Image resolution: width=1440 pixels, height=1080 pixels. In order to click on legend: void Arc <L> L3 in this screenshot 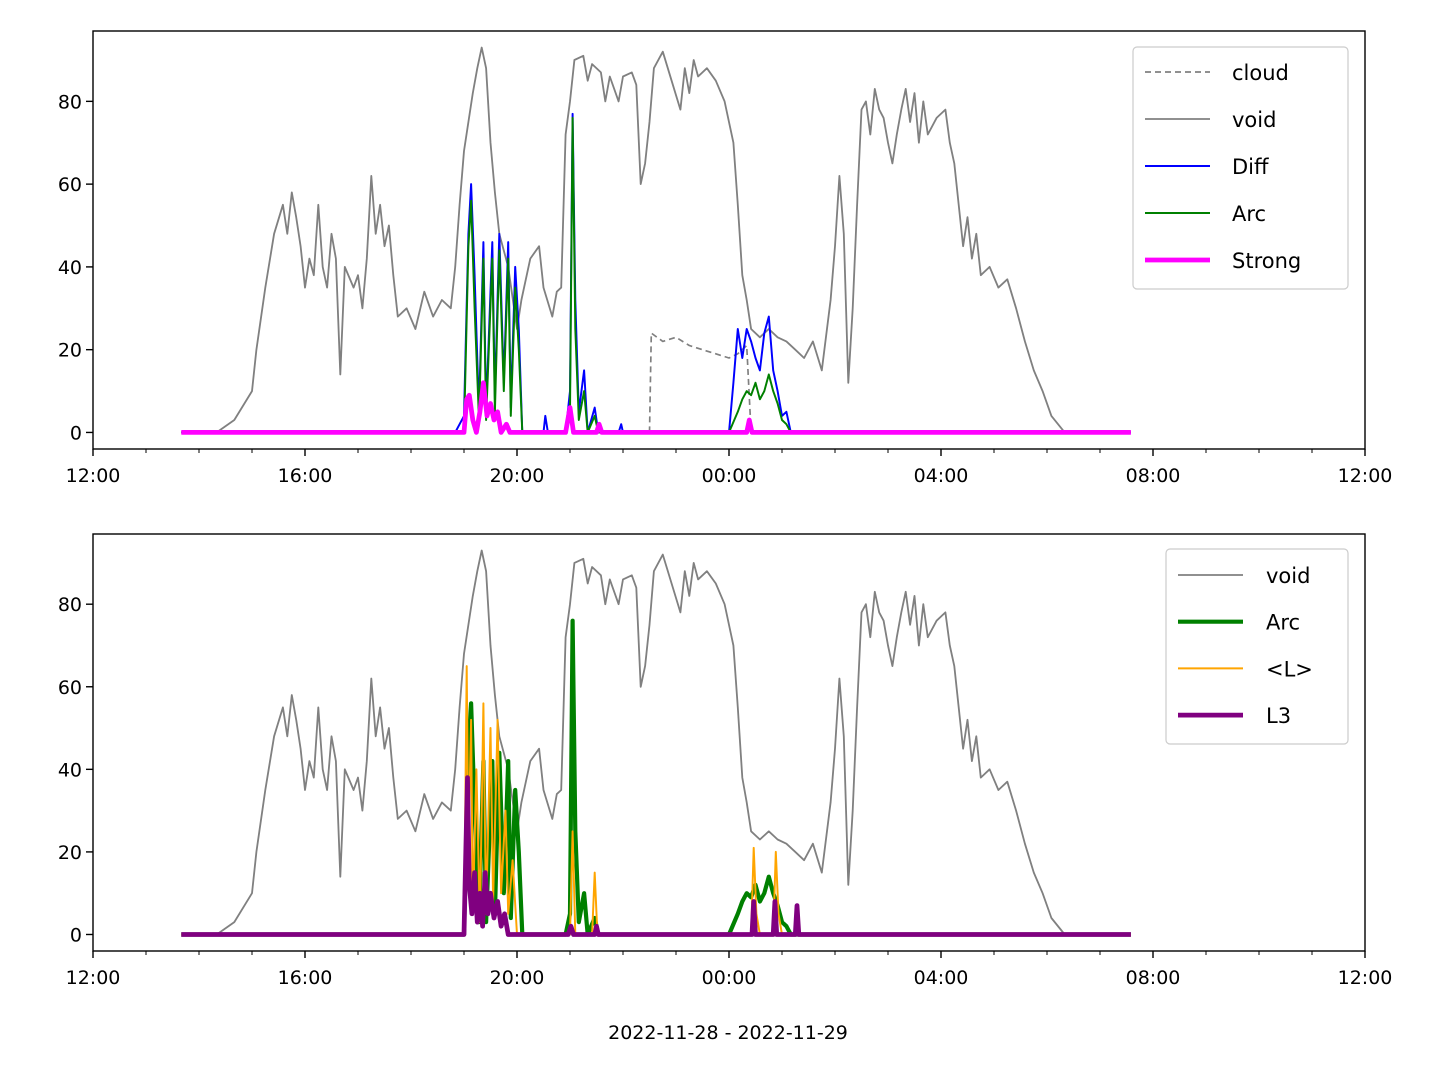, I will do `click(1257, 646)`.